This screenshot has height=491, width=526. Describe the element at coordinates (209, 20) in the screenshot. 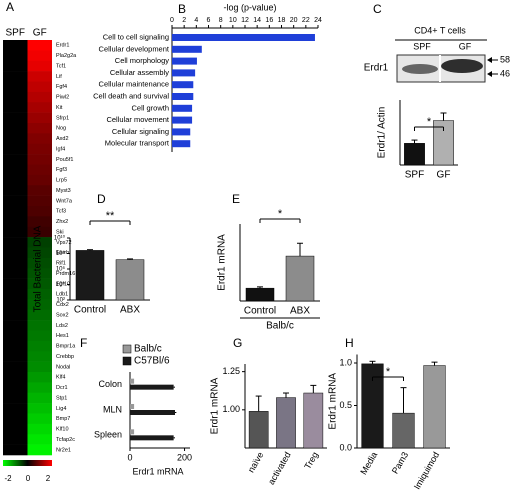

I see `x-tick-label: 6` at that location.